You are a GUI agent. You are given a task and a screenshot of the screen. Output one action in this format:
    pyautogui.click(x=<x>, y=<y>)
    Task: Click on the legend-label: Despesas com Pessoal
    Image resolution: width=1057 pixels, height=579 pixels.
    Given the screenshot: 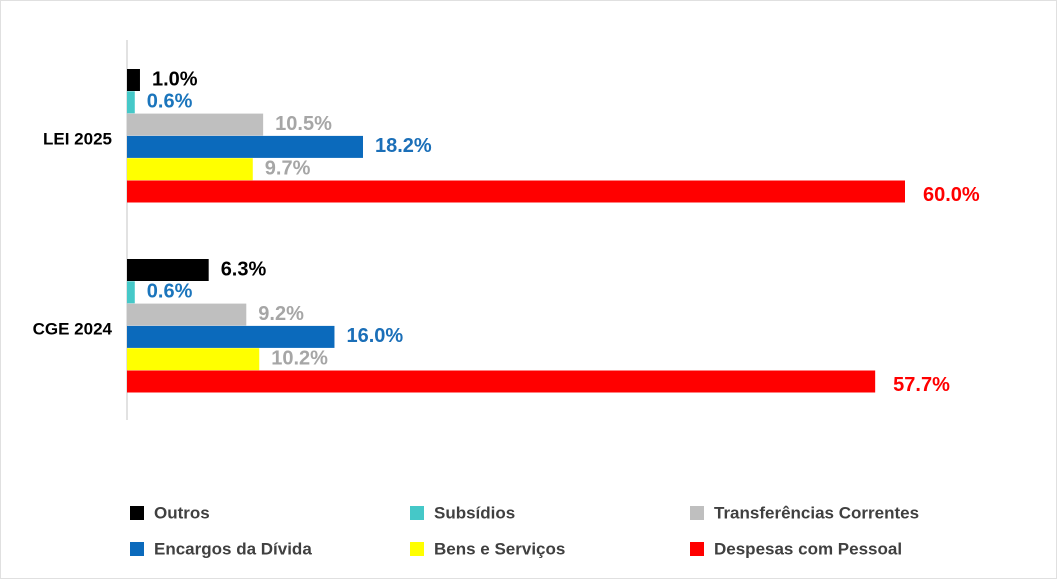 What is the action you would take?
    pyautogui.click(x=808, y=548)
    